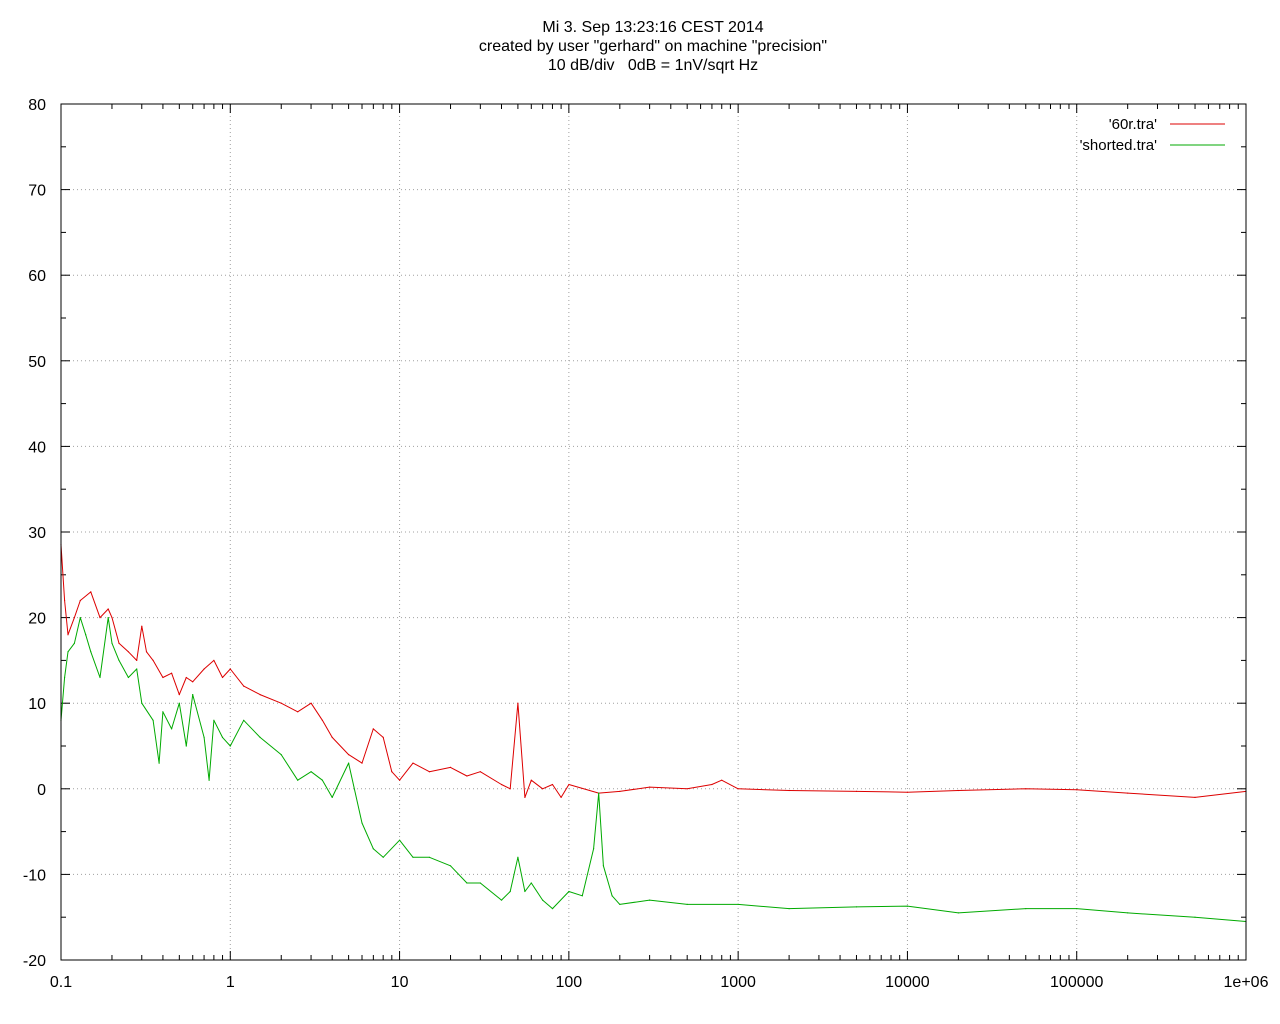 Image resolution: width=1280 pixels, height=1024 pixels. I want to click on y-tick-label: 10, so click(37, 704).